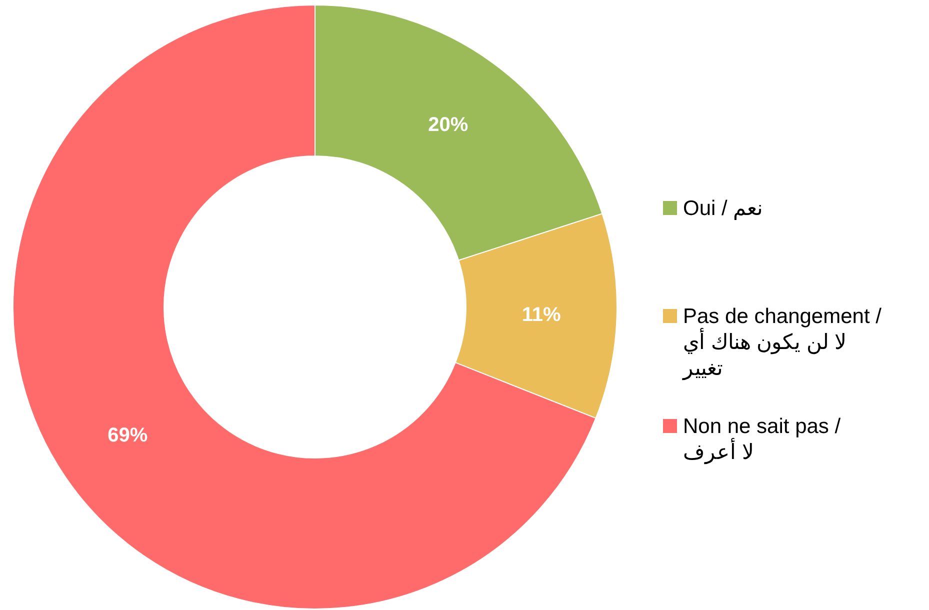 Image resolution: width=929 pixels, height=610 pixels. What do you see at coordinates (762, 440) in the screenshot?
I see `legend-label: Non ne sait pas / لا أعرف` at bounding box center [762, 440].